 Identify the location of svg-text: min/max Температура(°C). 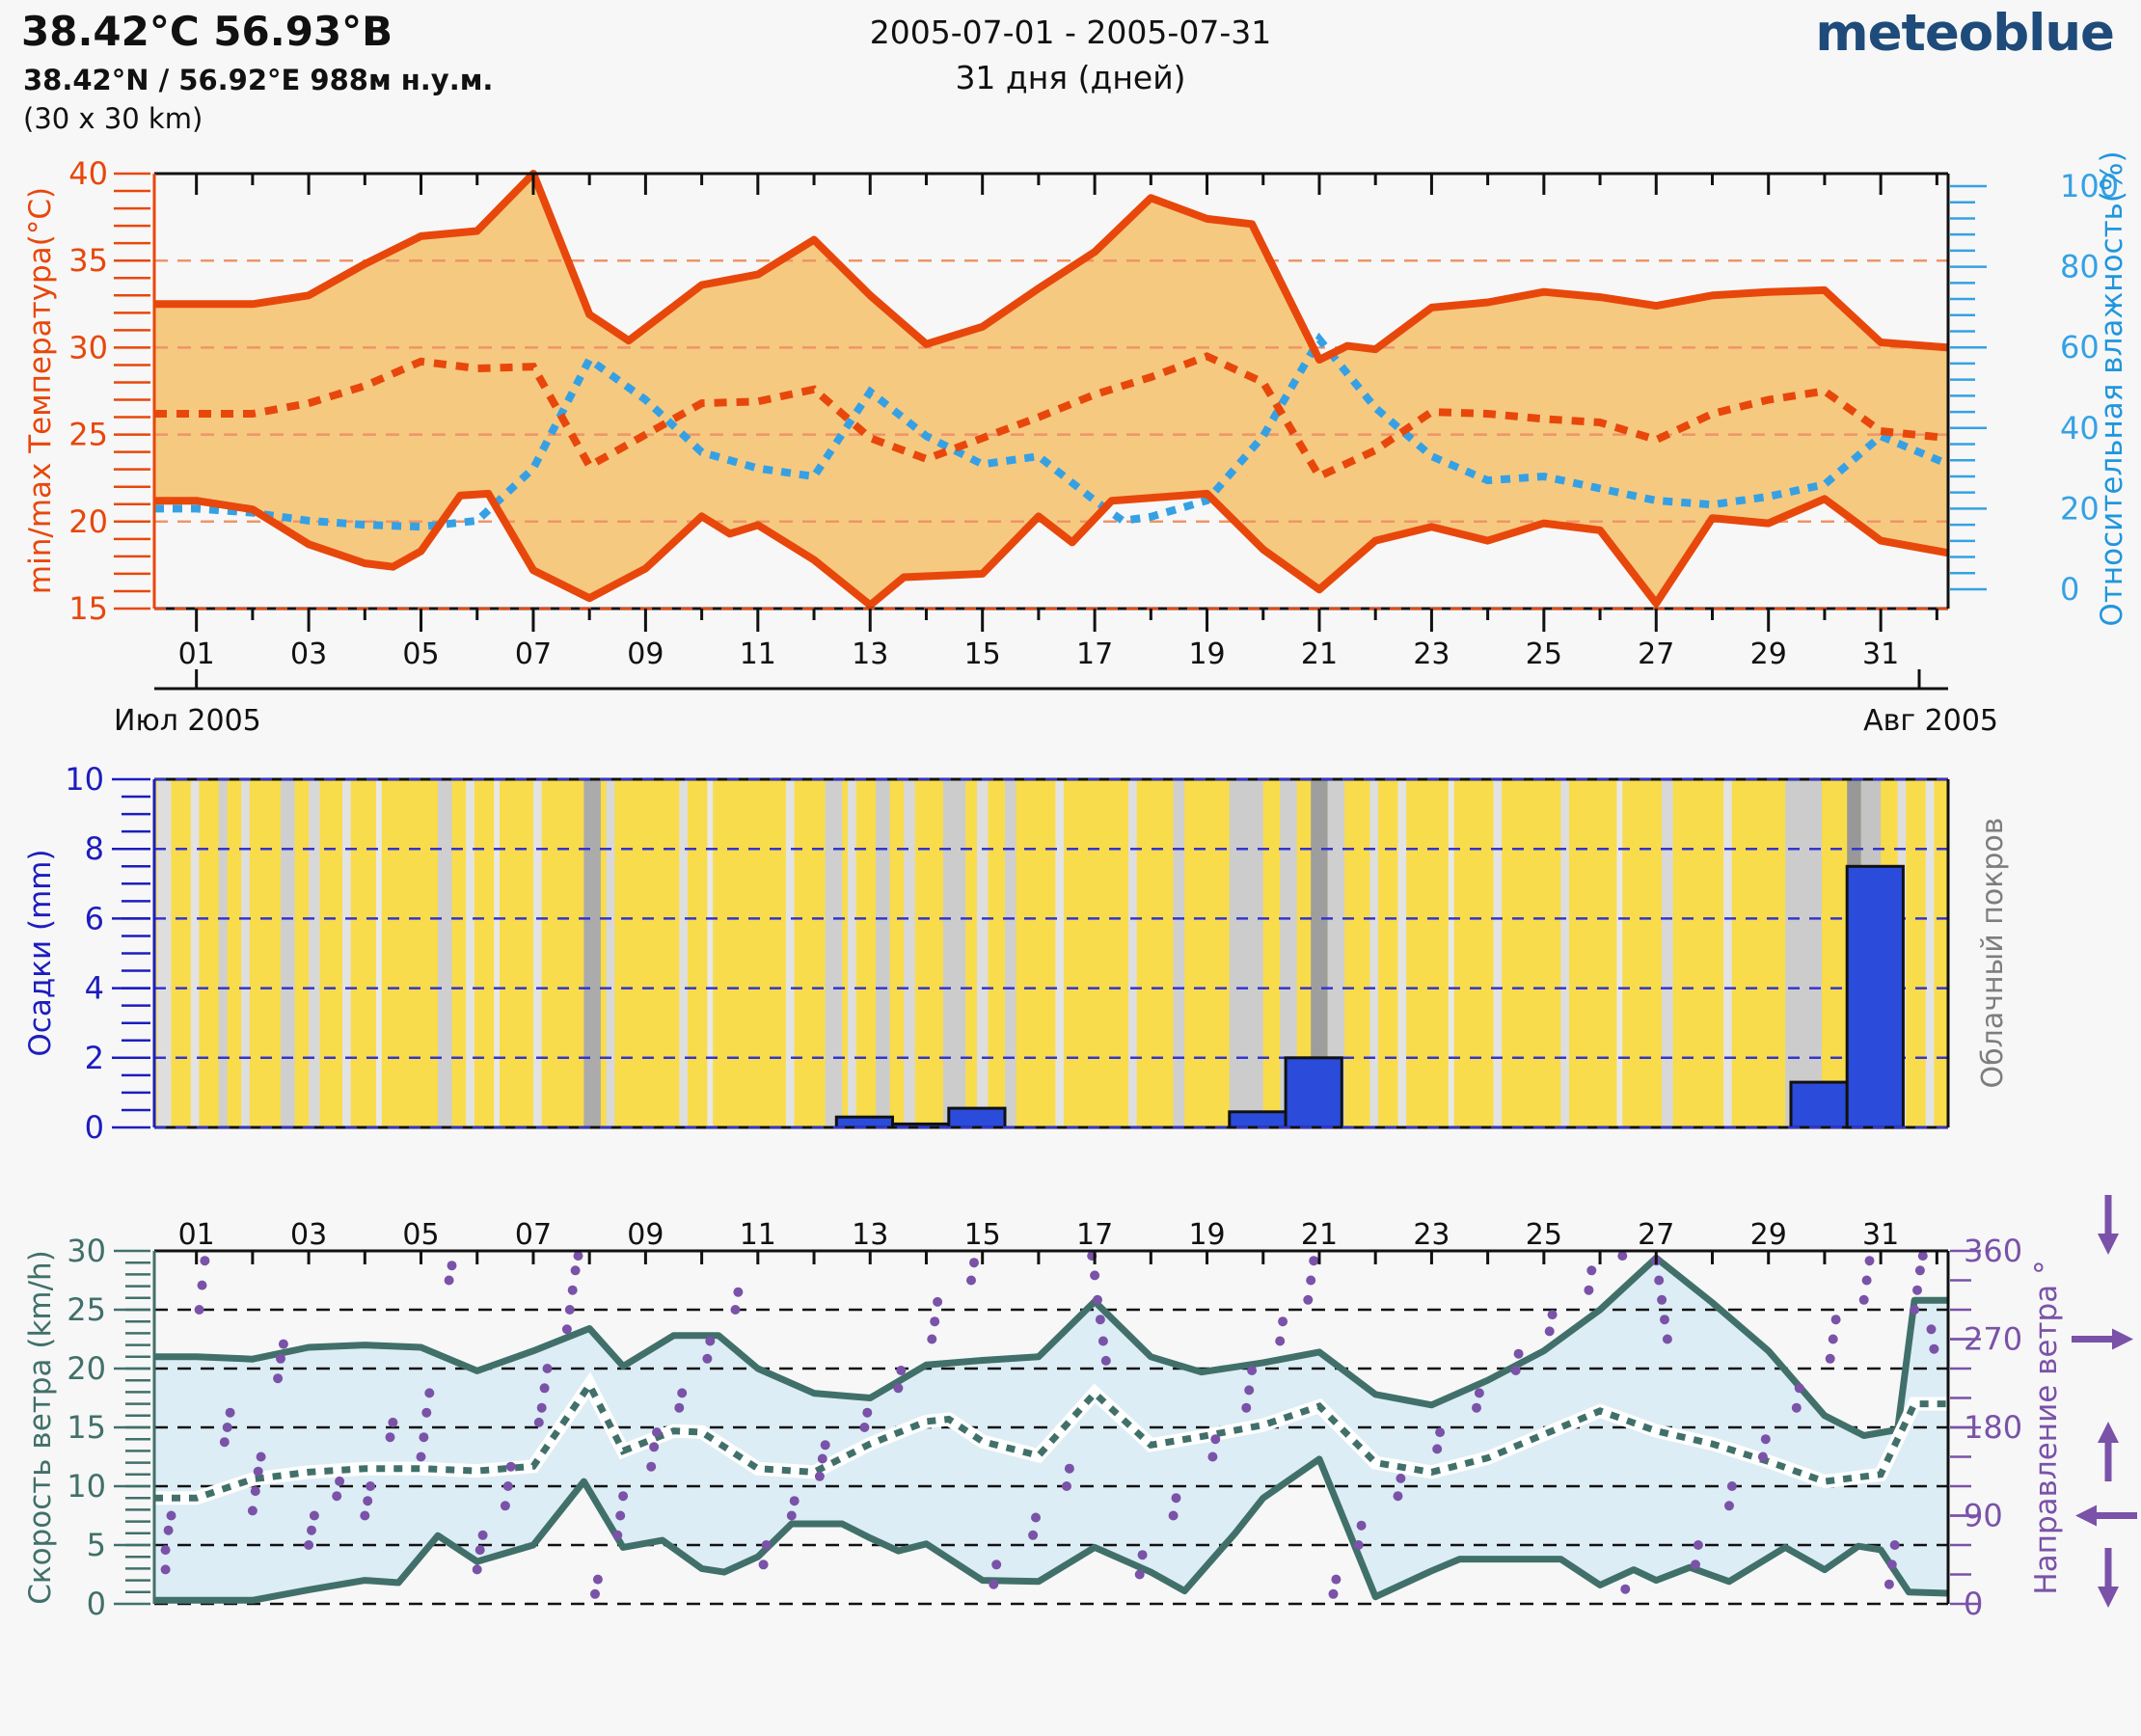
(40, 391).